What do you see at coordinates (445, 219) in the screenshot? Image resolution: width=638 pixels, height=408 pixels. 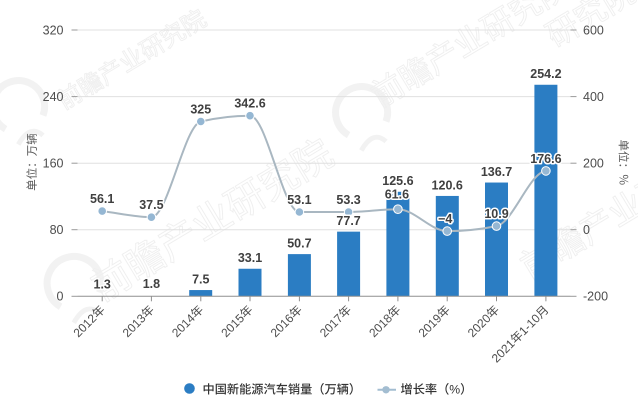 I see `svg-text: −4` at bounding box center [445, 219].